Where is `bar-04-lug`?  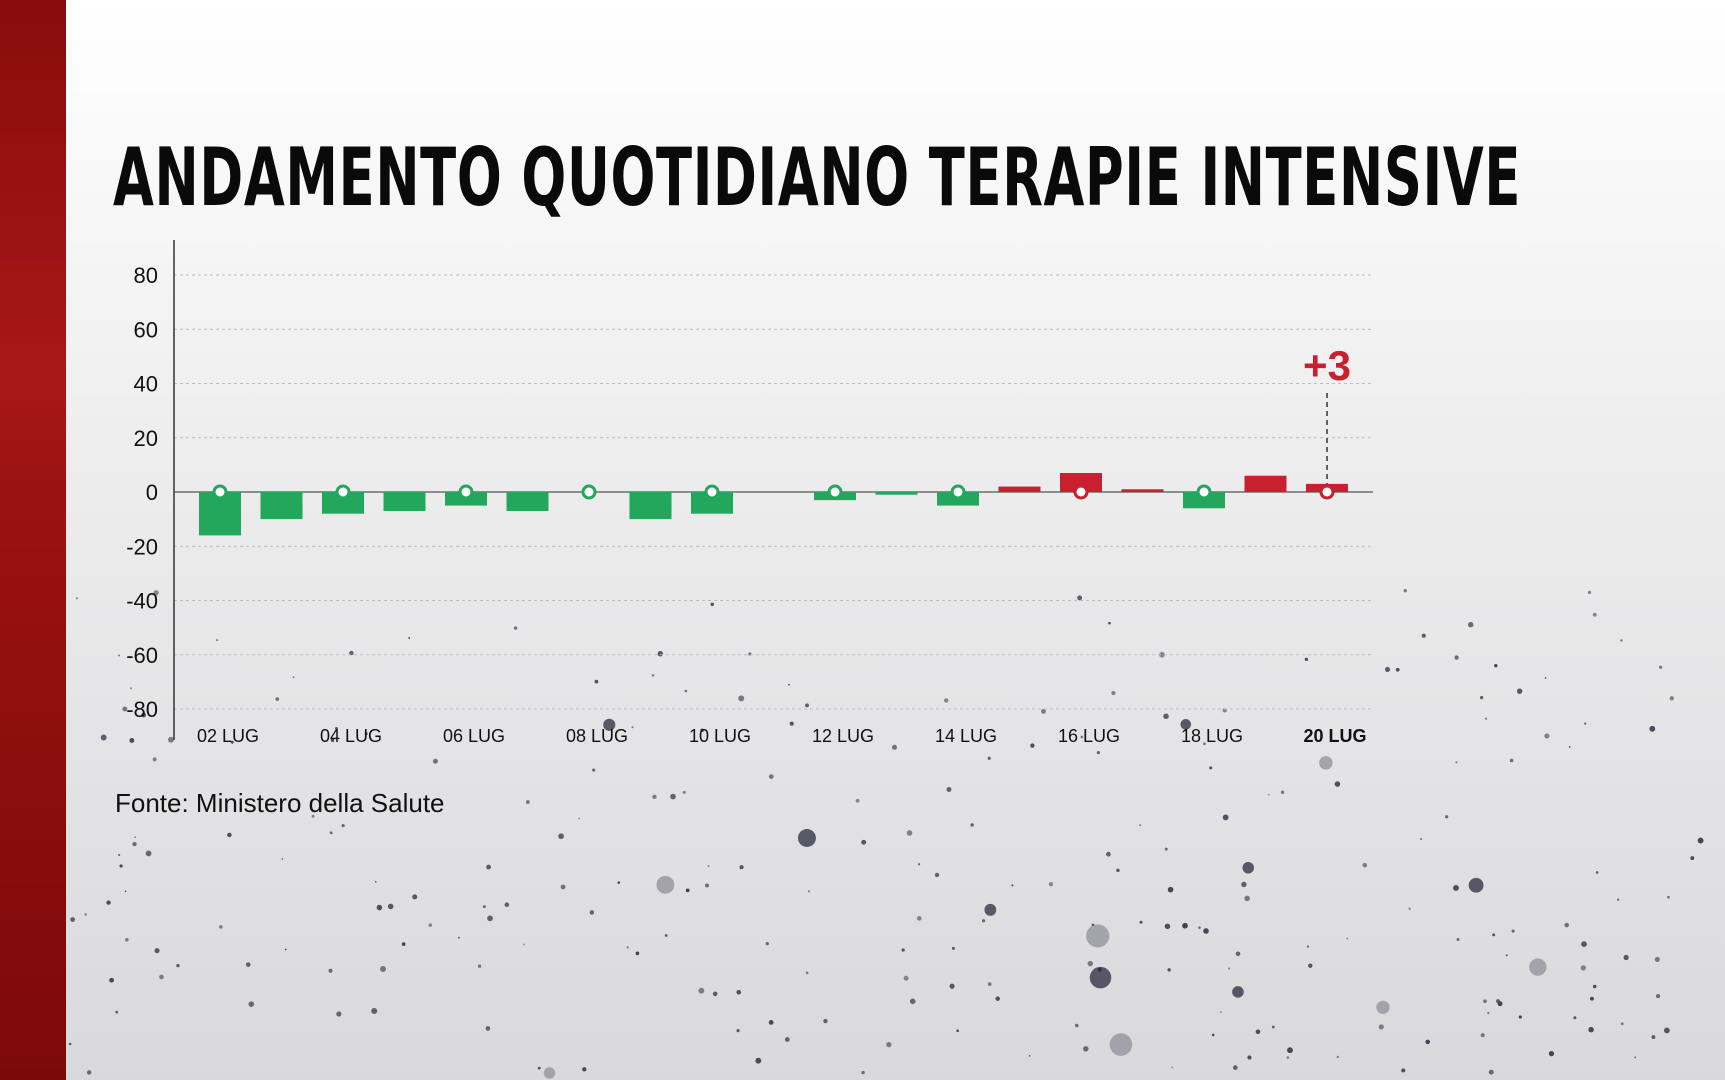 bar-04-lug is located at coordinates (343, 503).